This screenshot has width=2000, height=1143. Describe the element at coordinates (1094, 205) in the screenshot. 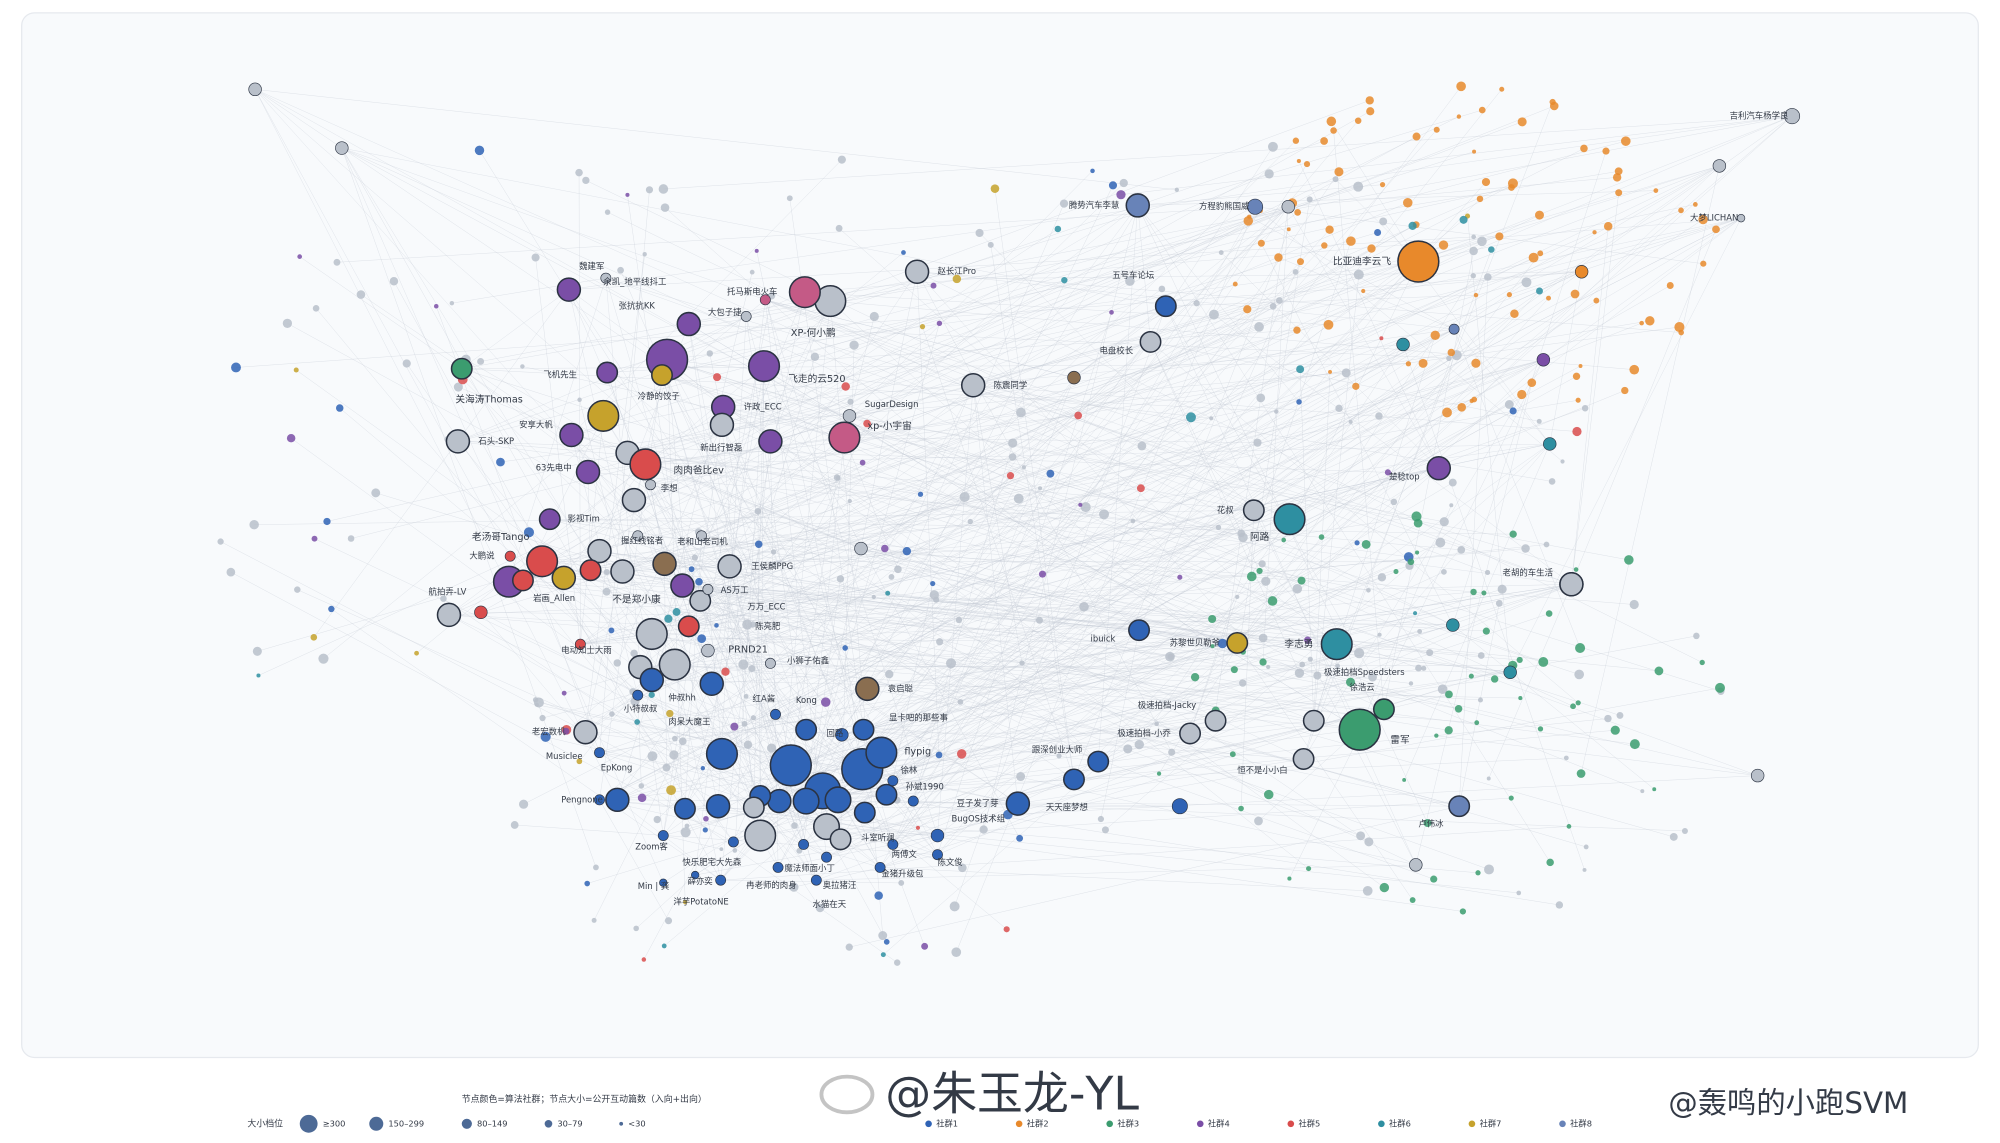

I see `node-label: 腾势汽车李慧` at that location.